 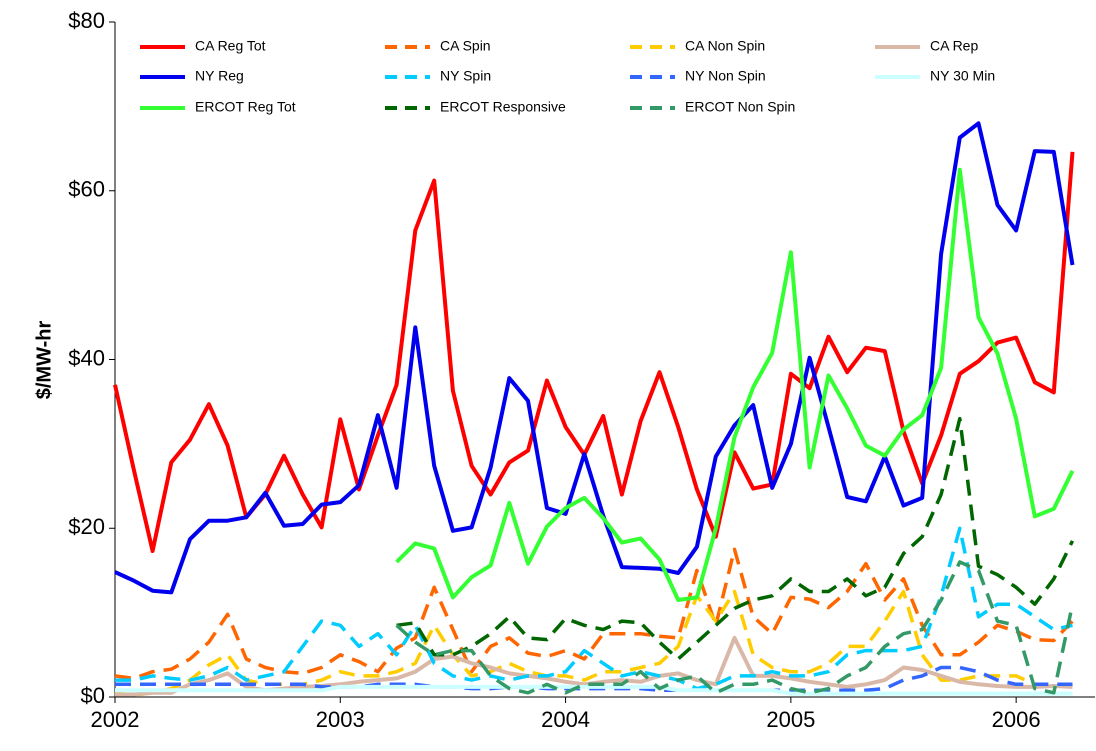 I want to click on y-tick-label: $20, so click(x=86, y=526).